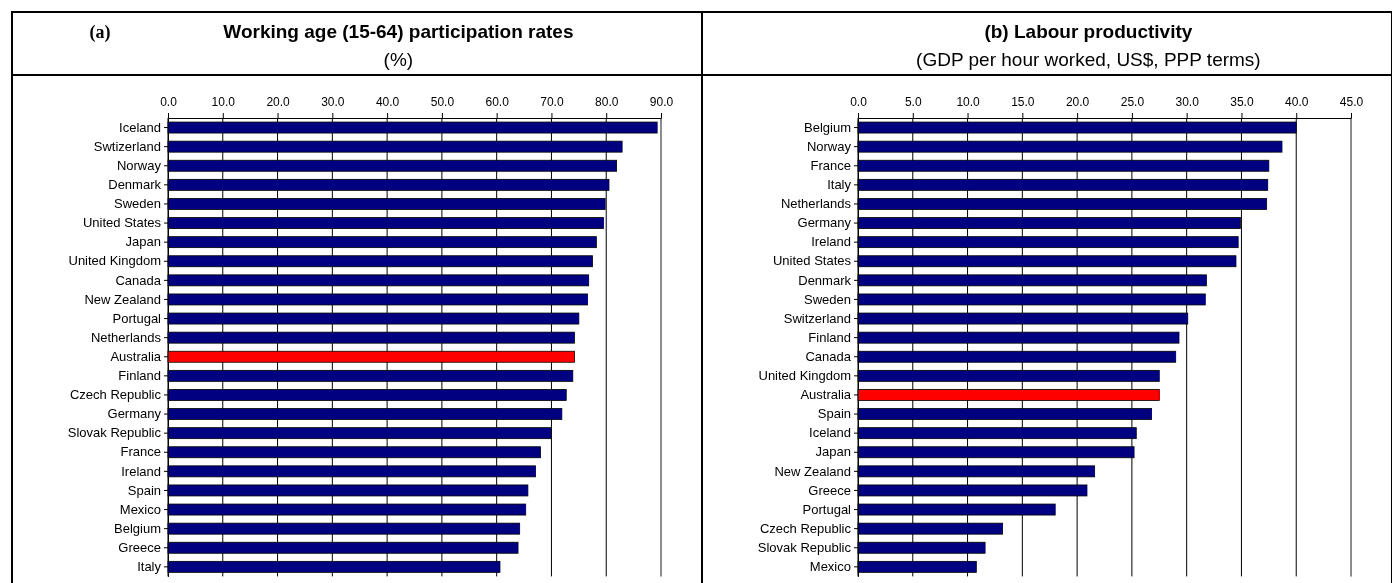 This screenshot has height=583, width=1392. Describe the element at coordinates (1023, 102) in the screenshot. I see `x-tick-label: 15.0` at that location.